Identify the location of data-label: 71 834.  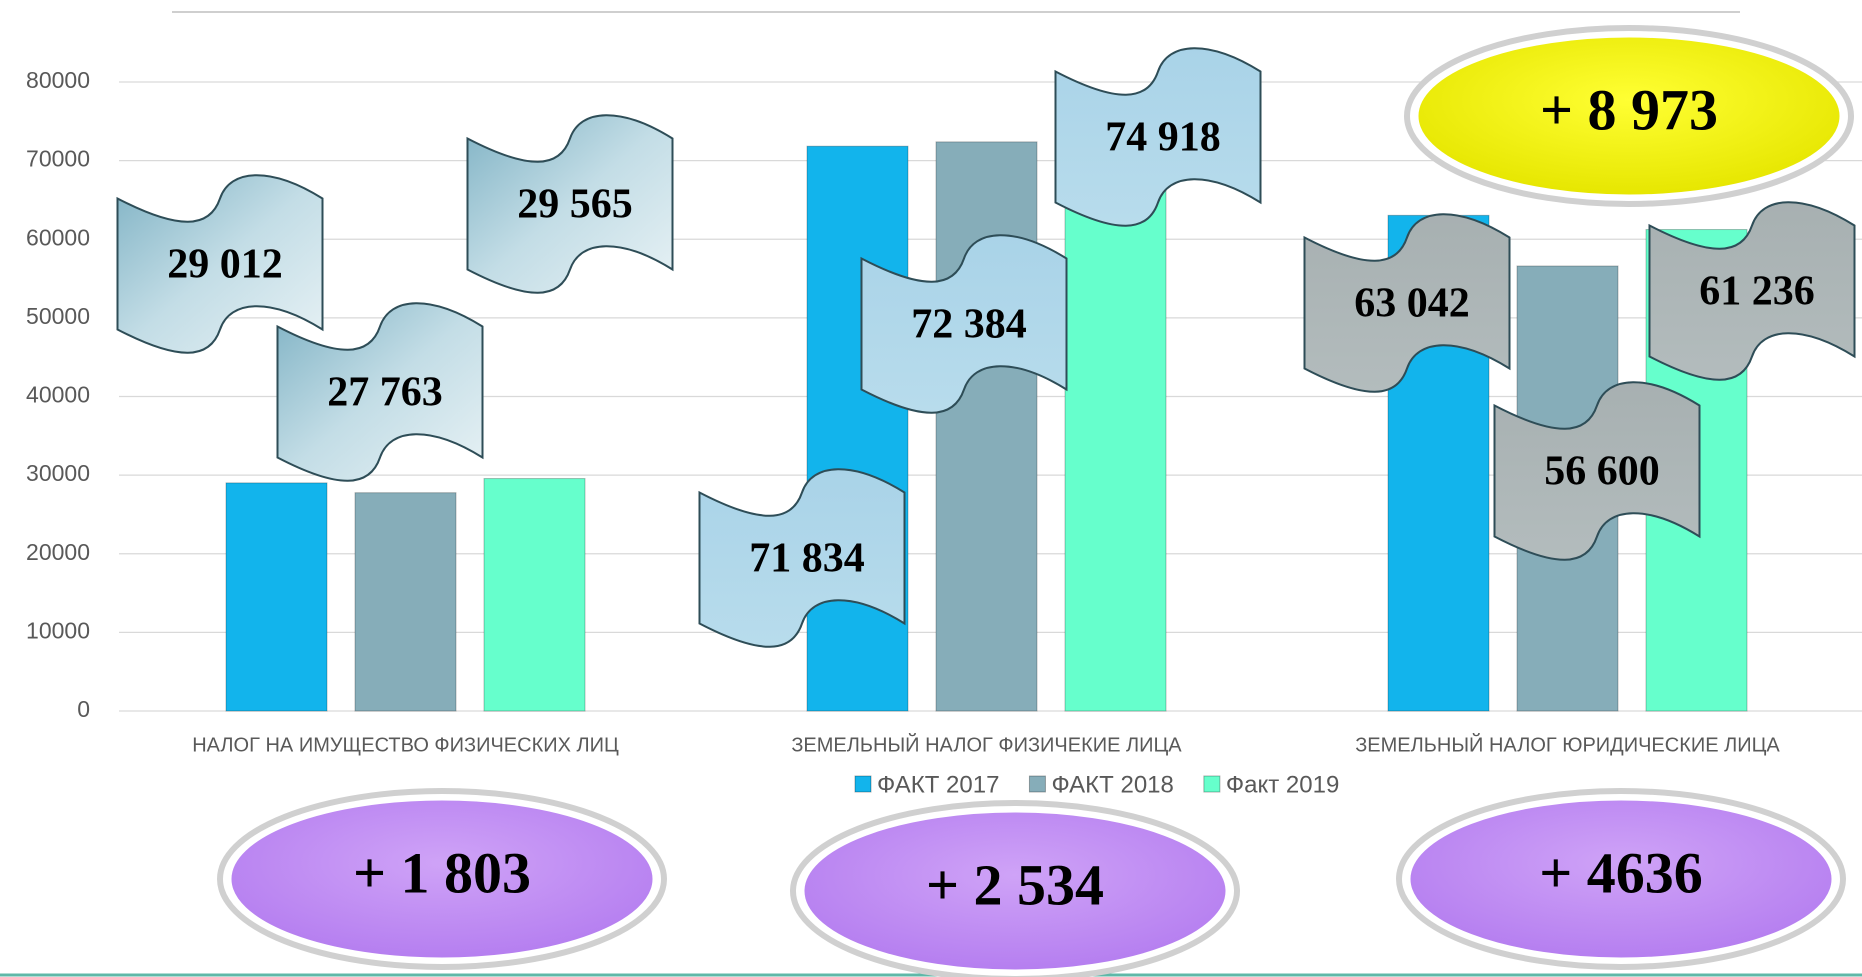
(807, 559).